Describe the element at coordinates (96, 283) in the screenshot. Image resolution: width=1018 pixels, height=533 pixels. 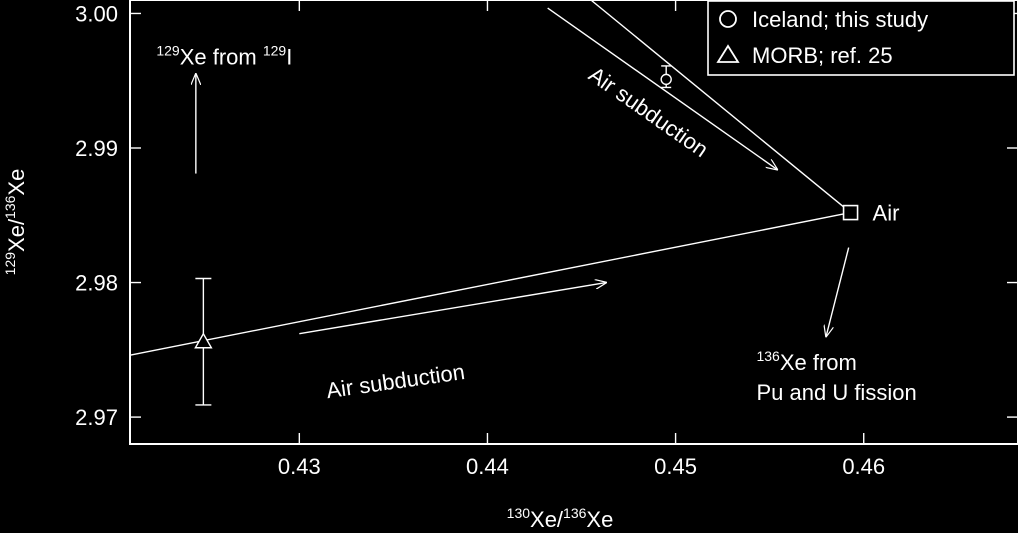
I see `y-tick-label: 2.98` at that location.